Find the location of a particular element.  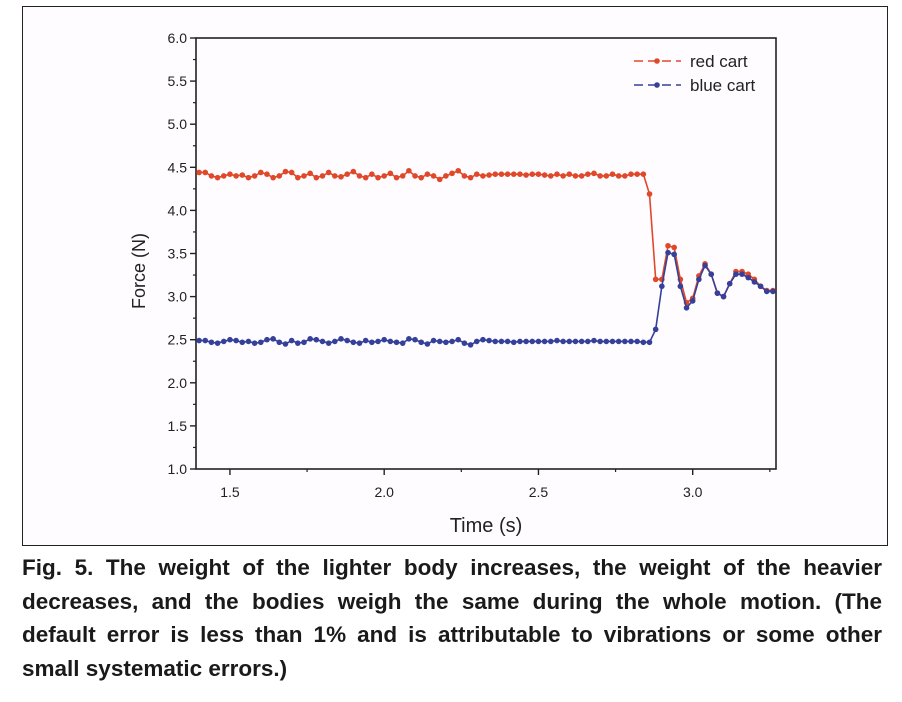

y-tick-label: 4.5 is located at coordinates (178, 167).